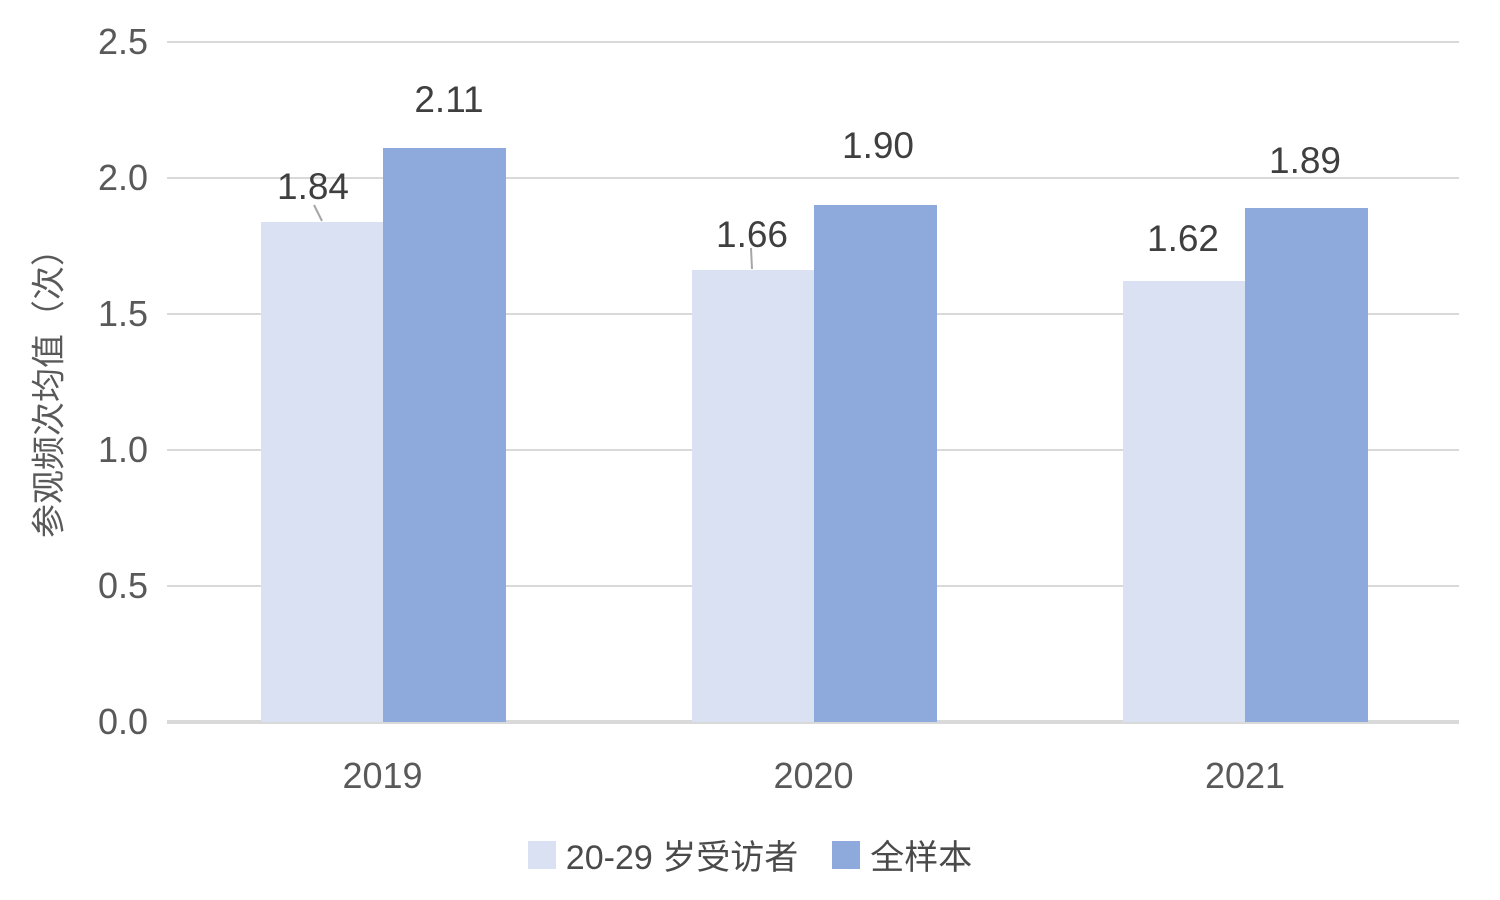 The width and height of the screenshot is (1500, 900). I want to click on y-tick-label: 0.5, so click(122, 585).